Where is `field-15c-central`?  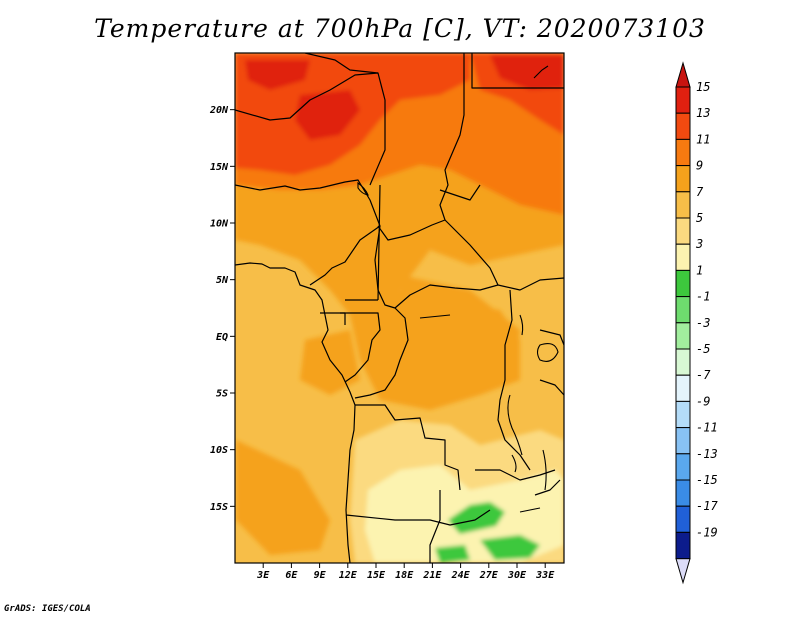 field-15c-central is located at coordinates (327, 115).